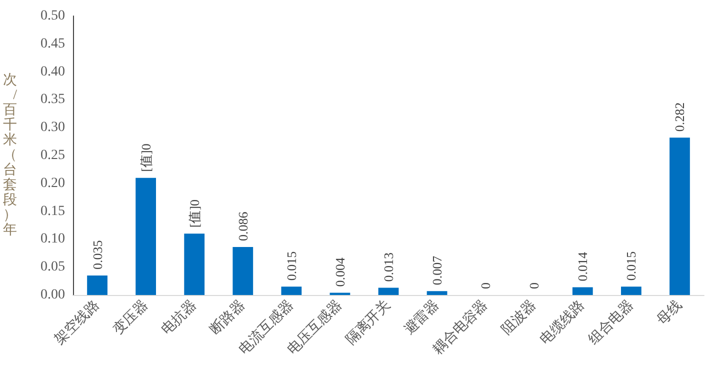 This screenshot has height=377, width=712. Describe the element at coordinates (437, 270) in the screenshot. I see `data-label: 0.007` at that location.